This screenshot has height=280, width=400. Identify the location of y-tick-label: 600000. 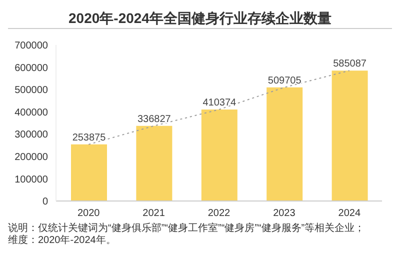
(31, 68).